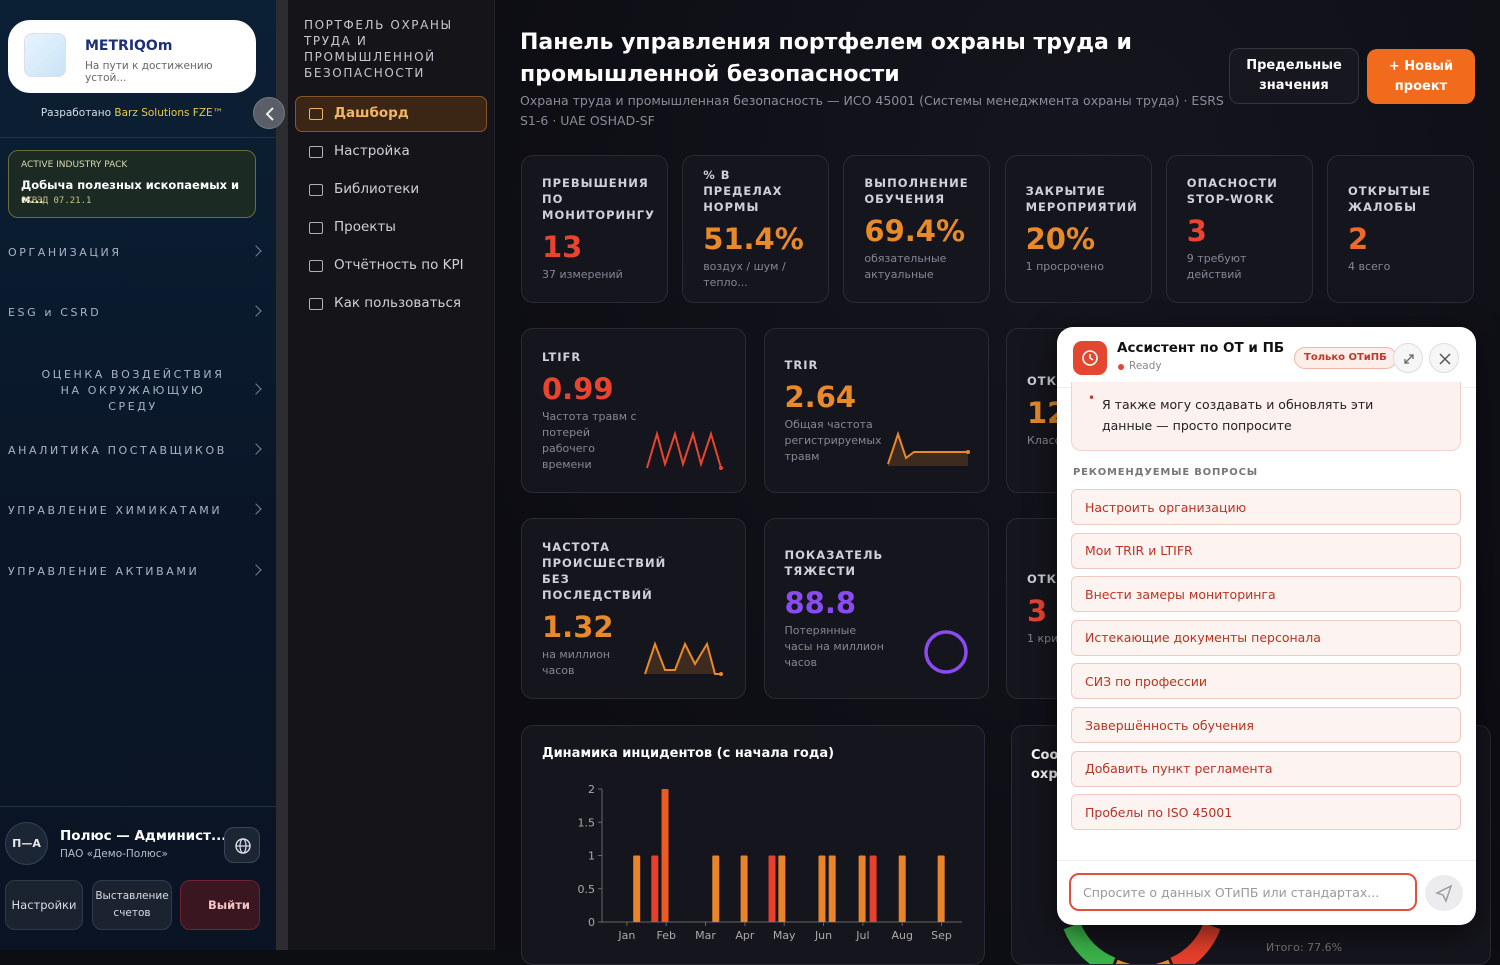  I want to click on close-icon, so click(1445, 359).